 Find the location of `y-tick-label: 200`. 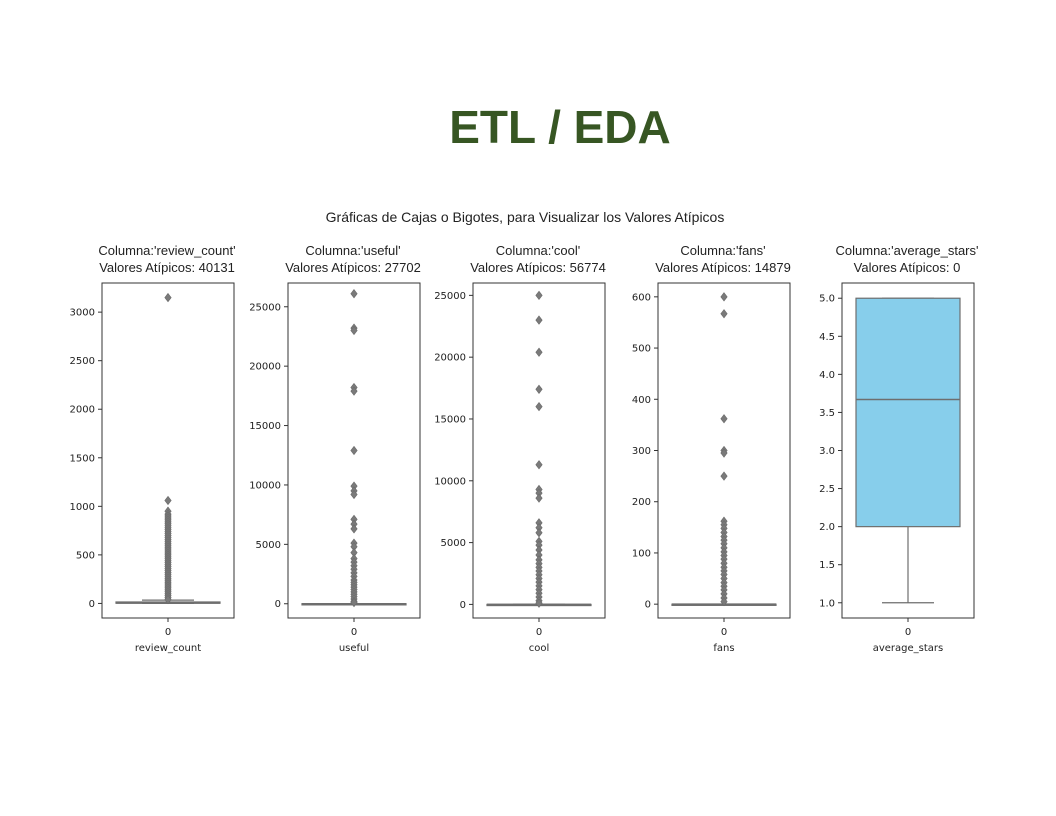

y-tick-label: 200 is located at coordinates (641, 502).